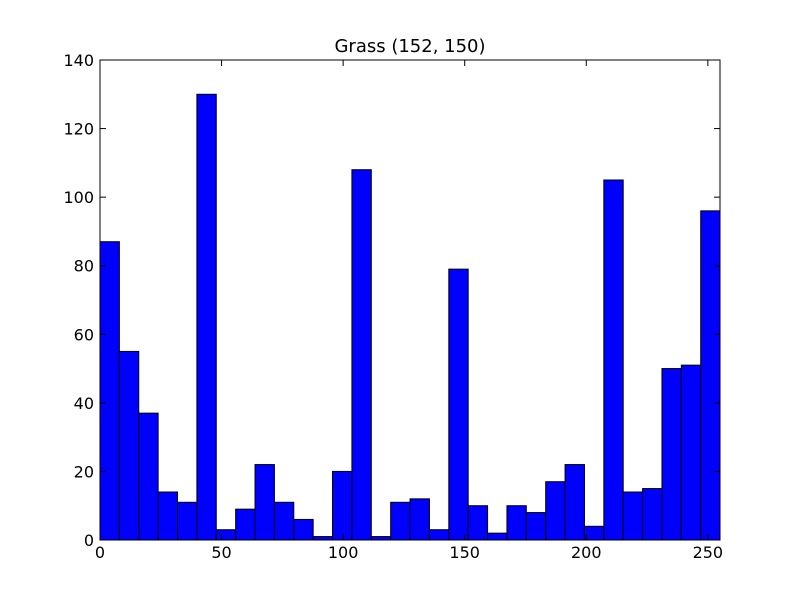 The image size is (800, 600). I want to click on x-tick-label-1: 50, so click(221, 552).